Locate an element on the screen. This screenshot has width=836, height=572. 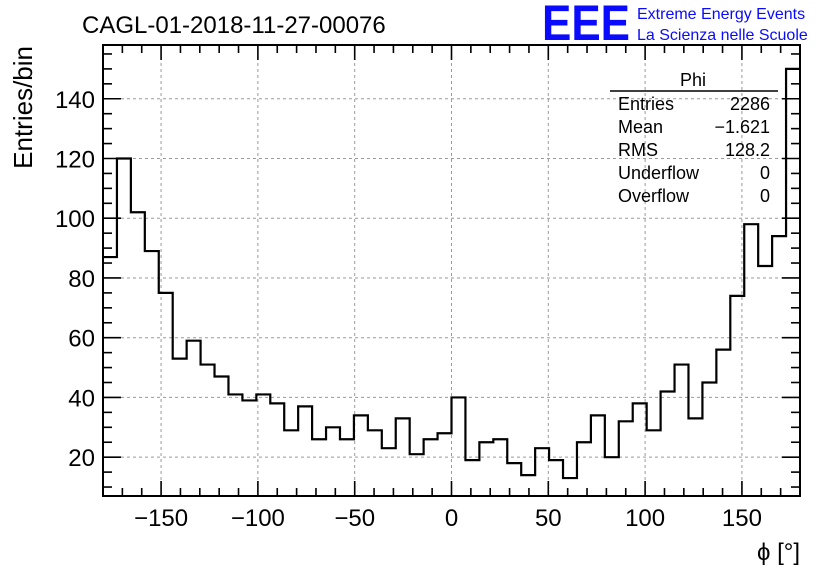
x-tick-label: 0 is located at coordinates (451, 518).